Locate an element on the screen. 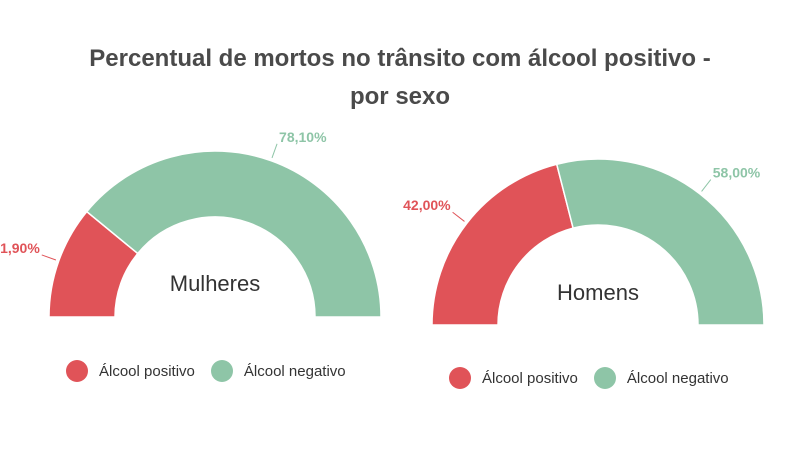 The width and height of the screenshot is (800, 450). label-connector-homens-alcool-negativo is located at coordinates (706, 185).